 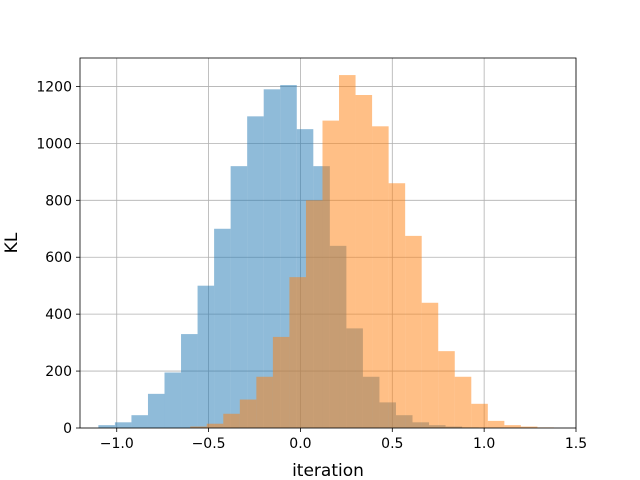 I want to click on x-tick-label: 1.0, so click(x=484, y=444).